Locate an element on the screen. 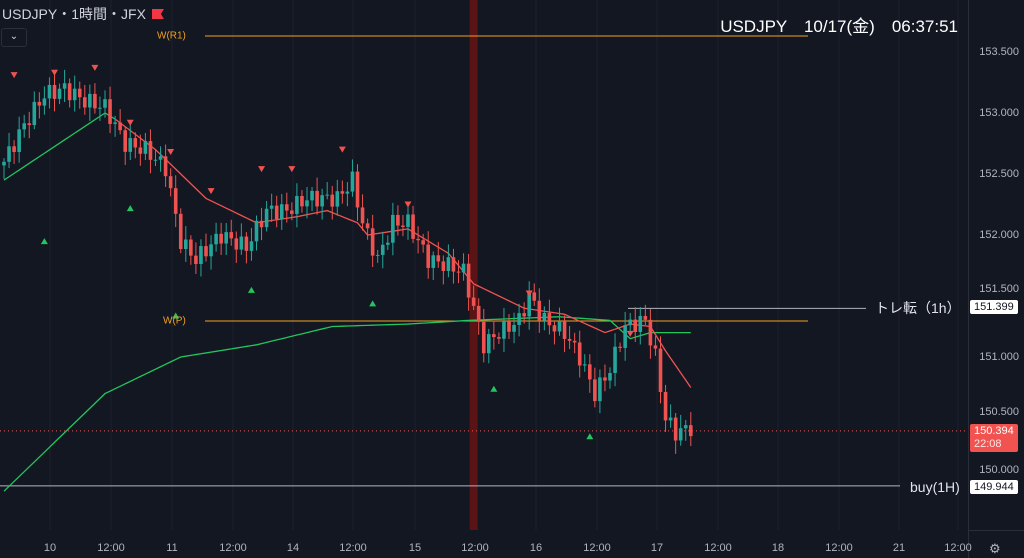 This screenshot has height=558, width=1024. settings-gear-icon: ⚙ is located at coordinates (995, 548).